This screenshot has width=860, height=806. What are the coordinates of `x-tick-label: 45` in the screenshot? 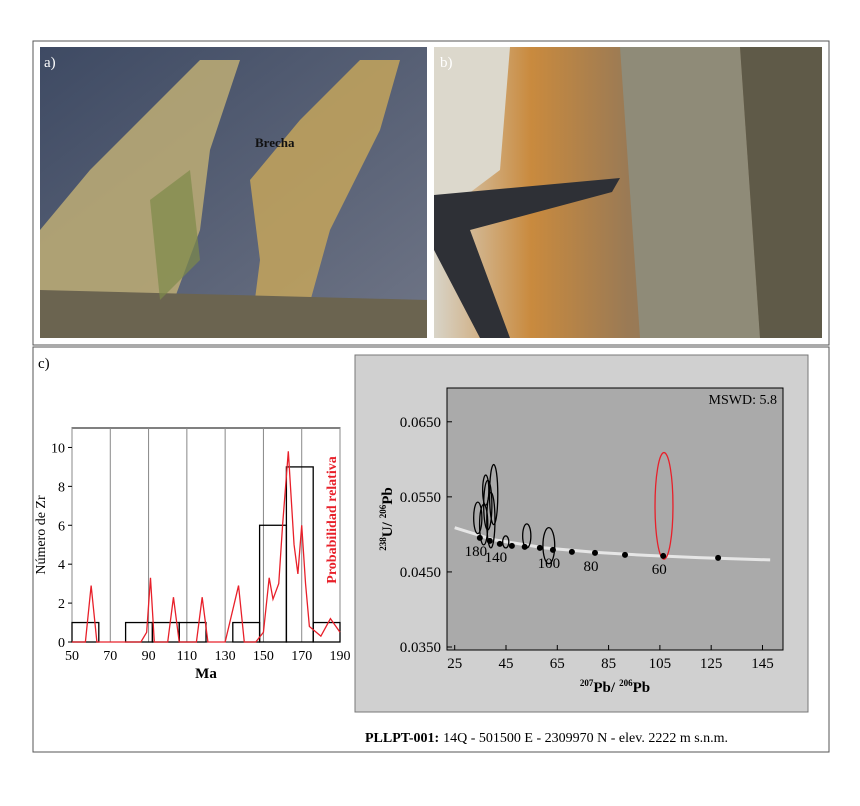 It's located at (505, 664).